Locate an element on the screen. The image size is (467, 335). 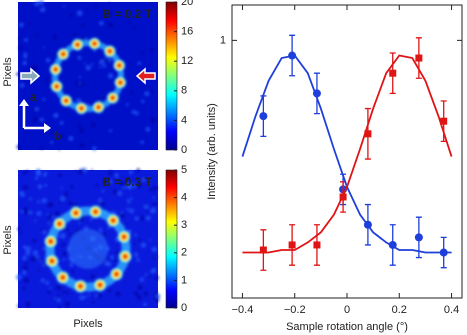
arrowheads is located at coordinates (35, 116).